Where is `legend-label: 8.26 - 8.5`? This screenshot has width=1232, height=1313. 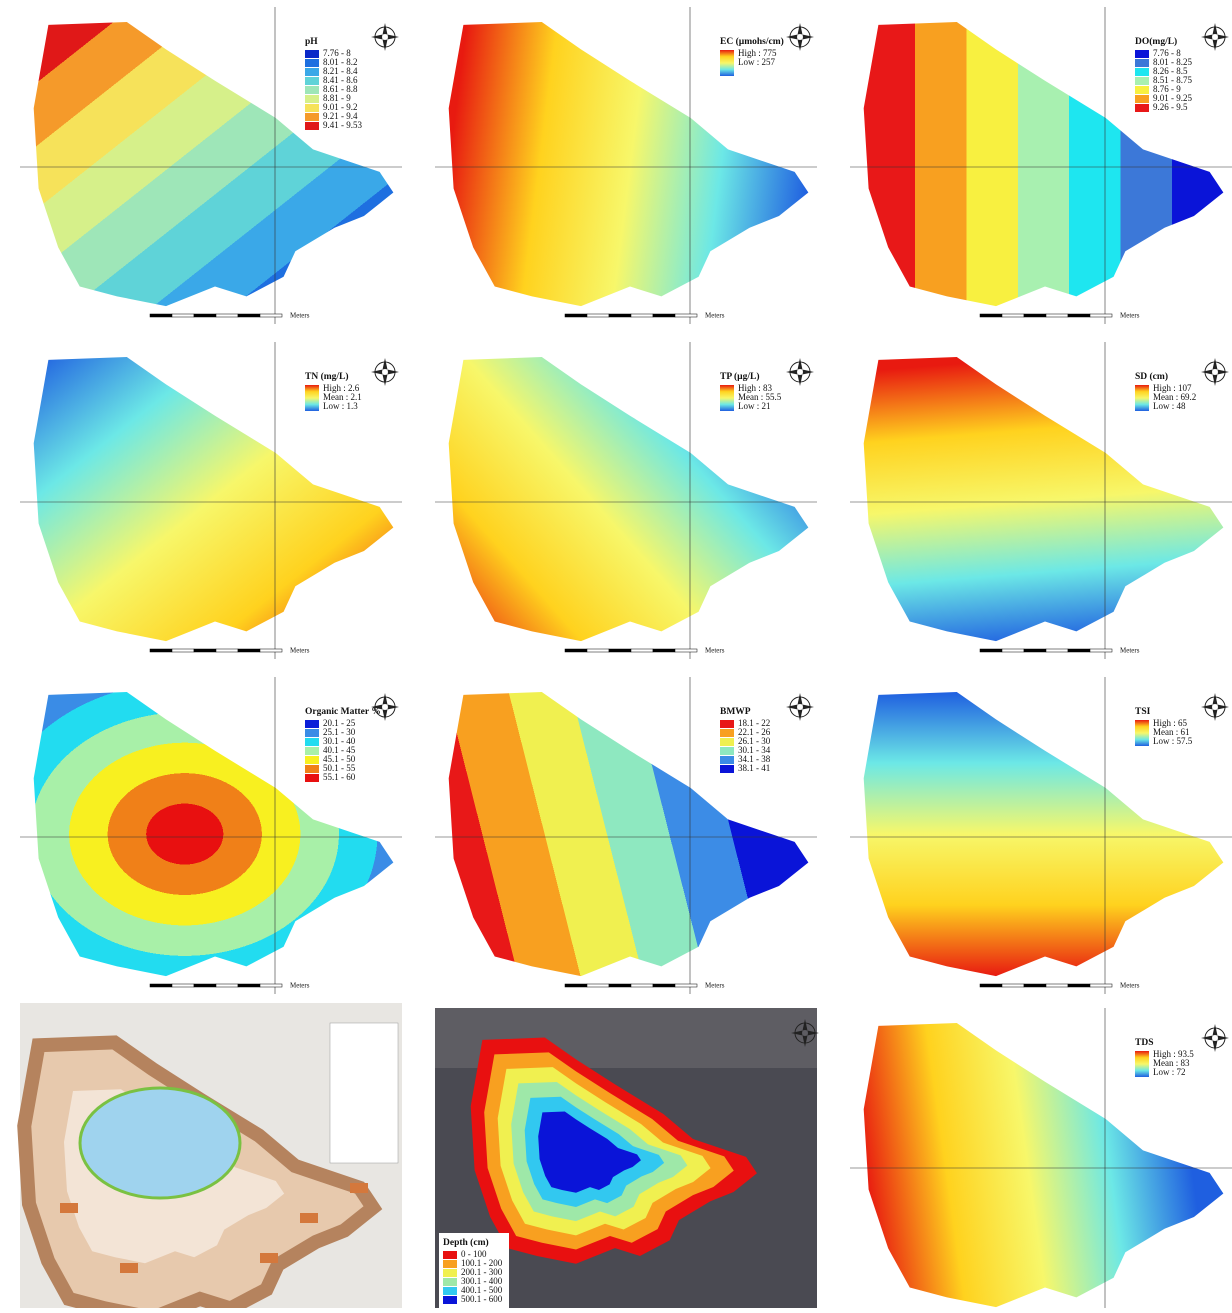
legend-label: 8.26 - 8.5 is located at coordinates (1170, 71).